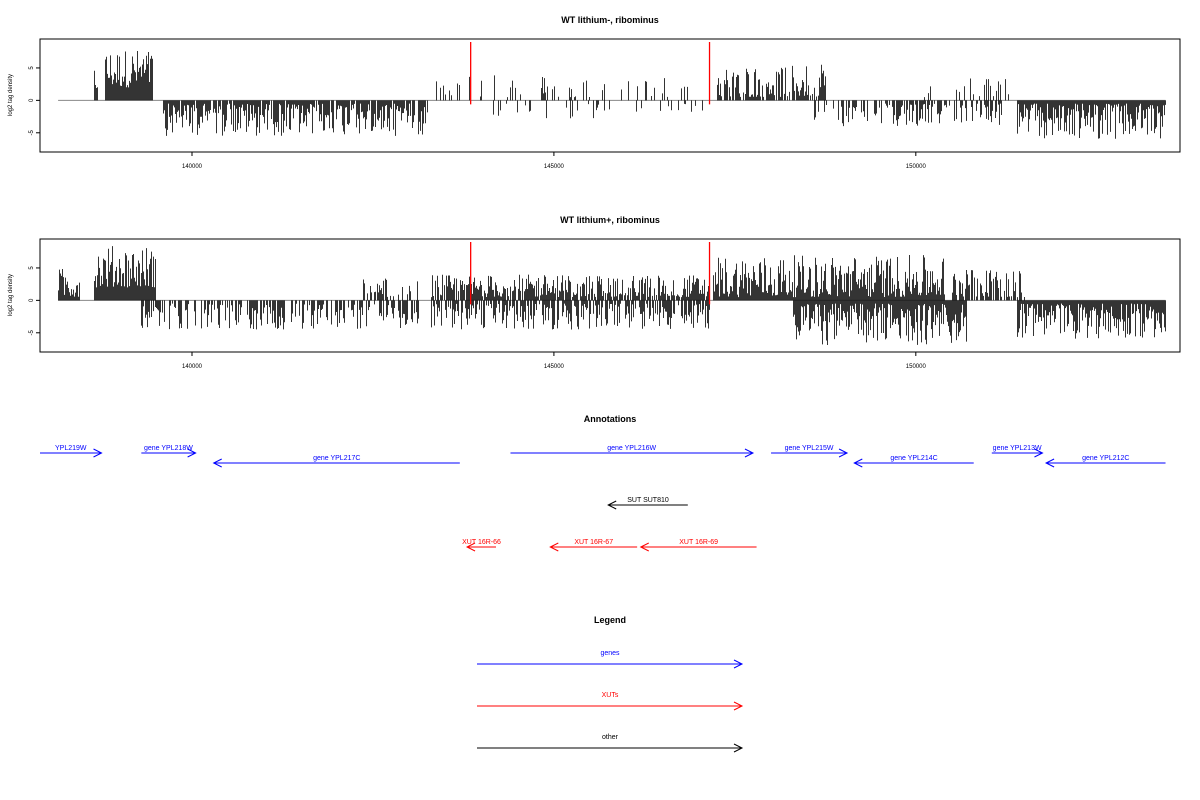  What do you see at coordinates (1105, 458) in the screenshot?
I see `feature-label: gene YPL212C` at bounding box center [1105, 458].